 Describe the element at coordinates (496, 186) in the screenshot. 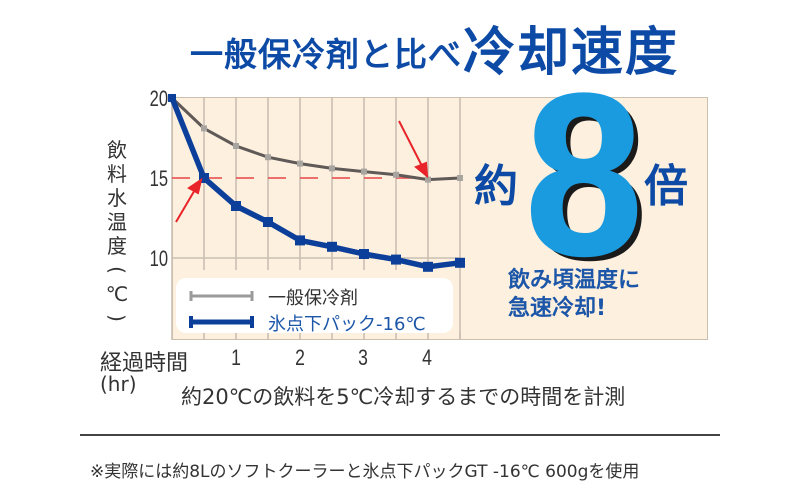

I see `callout-prefix: 約` at that location.